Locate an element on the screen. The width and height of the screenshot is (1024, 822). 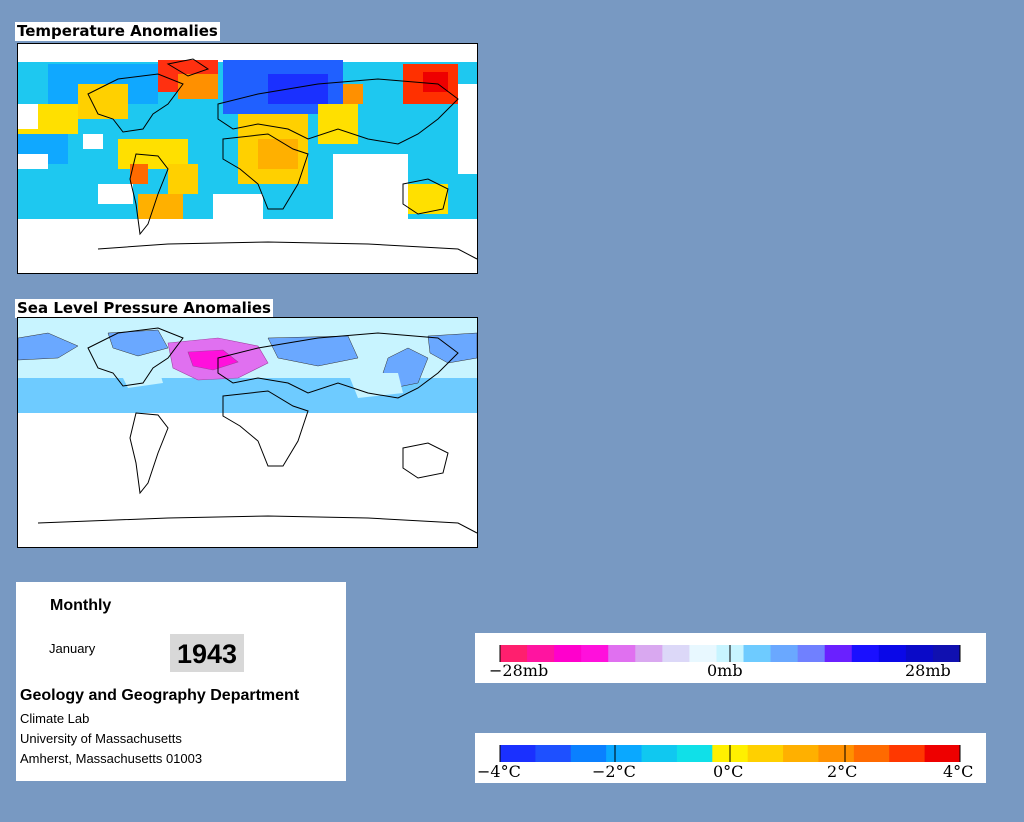
pressure-anomaly-map is located at coordinates (247, 432).